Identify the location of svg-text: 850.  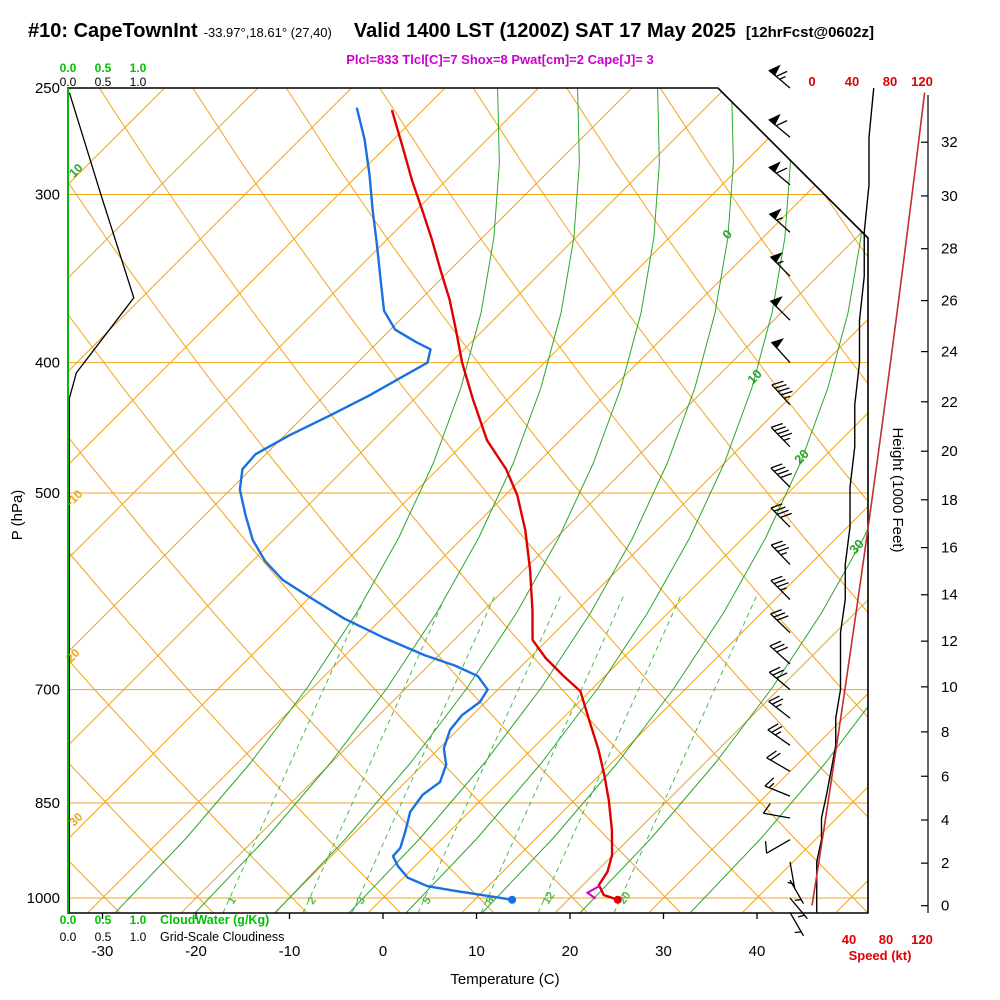
(47, 803).